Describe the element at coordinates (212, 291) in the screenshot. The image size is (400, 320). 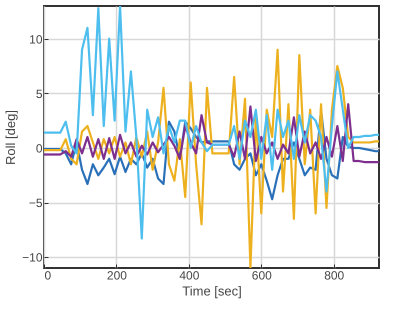
I see `x-axis-title: Time [sec]` at that location.